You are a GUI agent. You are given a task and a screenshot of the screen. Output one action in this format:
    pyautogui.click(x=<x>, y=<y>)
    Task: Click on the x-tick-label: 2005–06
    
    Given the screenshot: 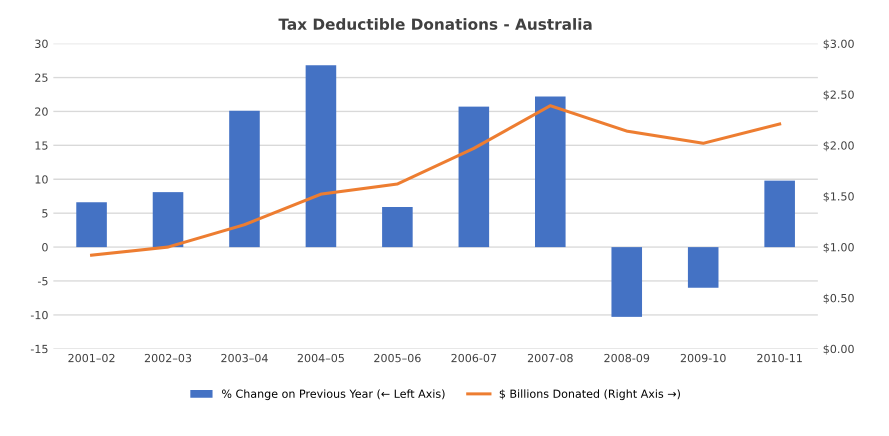 What is the action you would take?
    pyautogui.click(x=397, y=358)
    